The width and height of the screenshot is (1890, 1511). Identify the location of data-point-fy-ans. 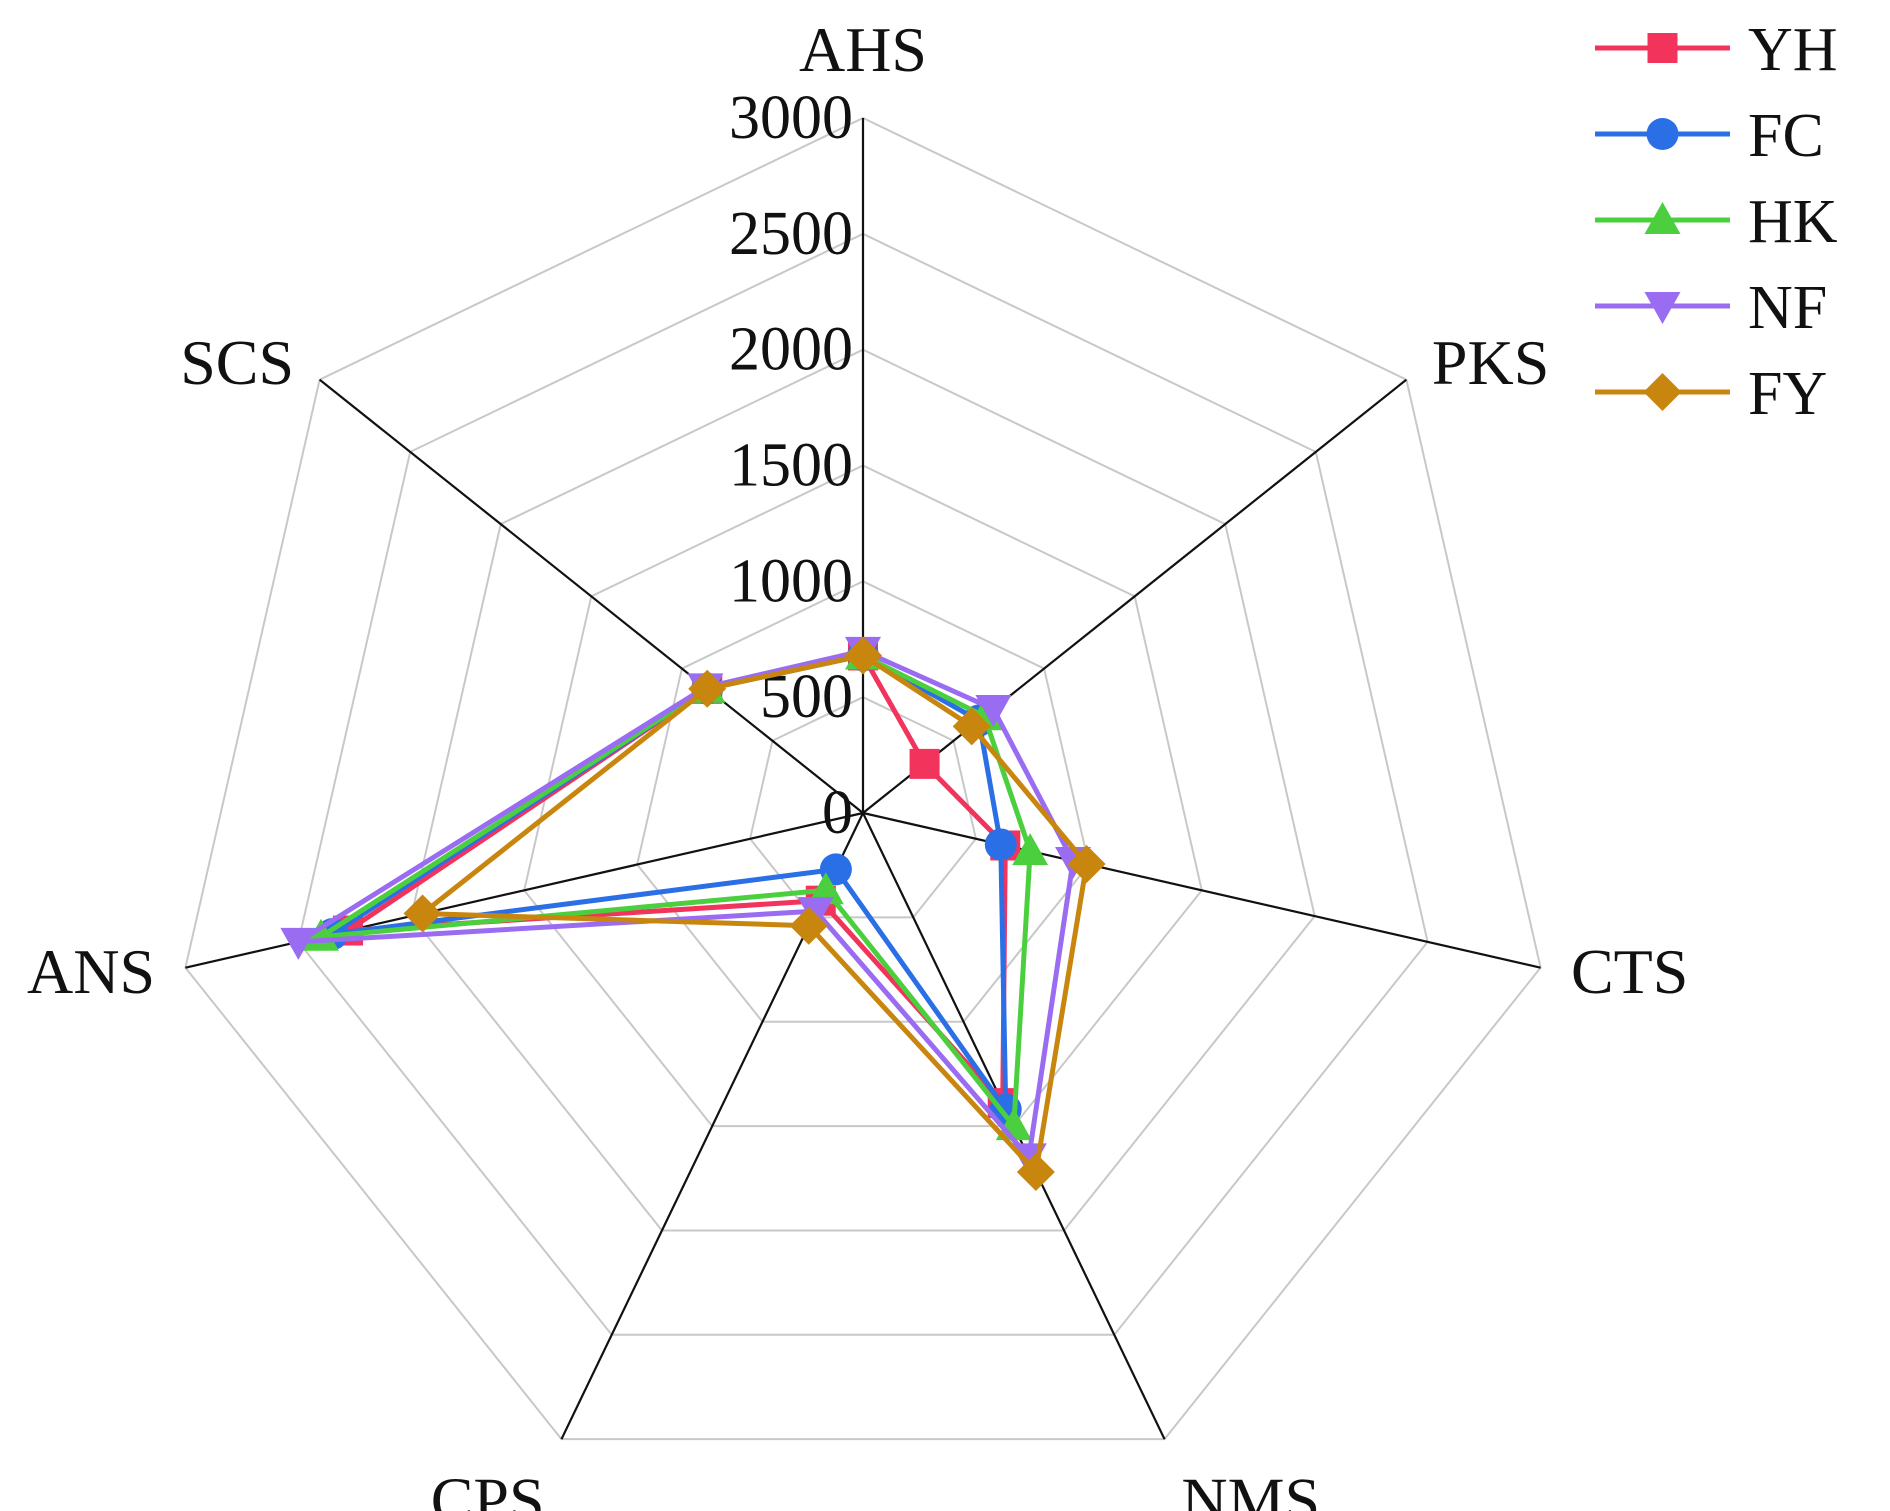
(422, 913).